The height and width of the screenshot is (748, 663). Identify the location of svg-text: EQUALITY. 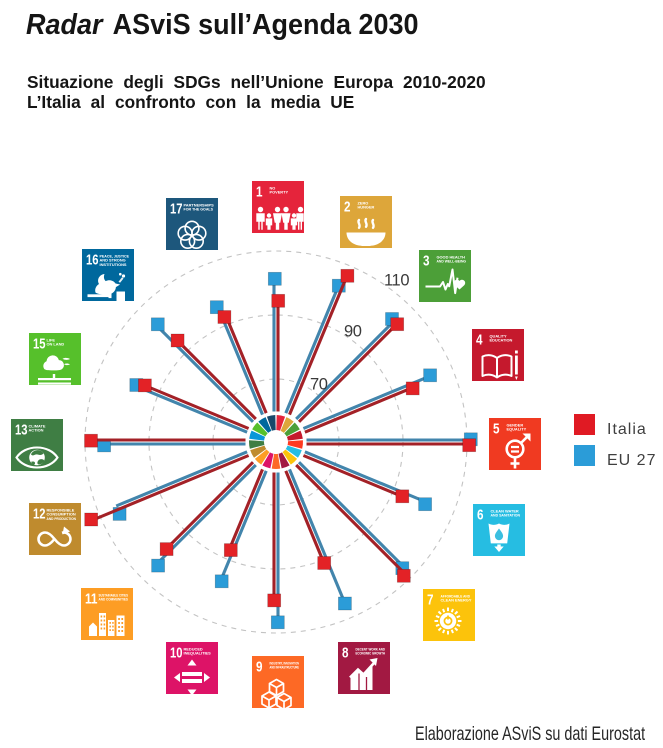
(517, 429).